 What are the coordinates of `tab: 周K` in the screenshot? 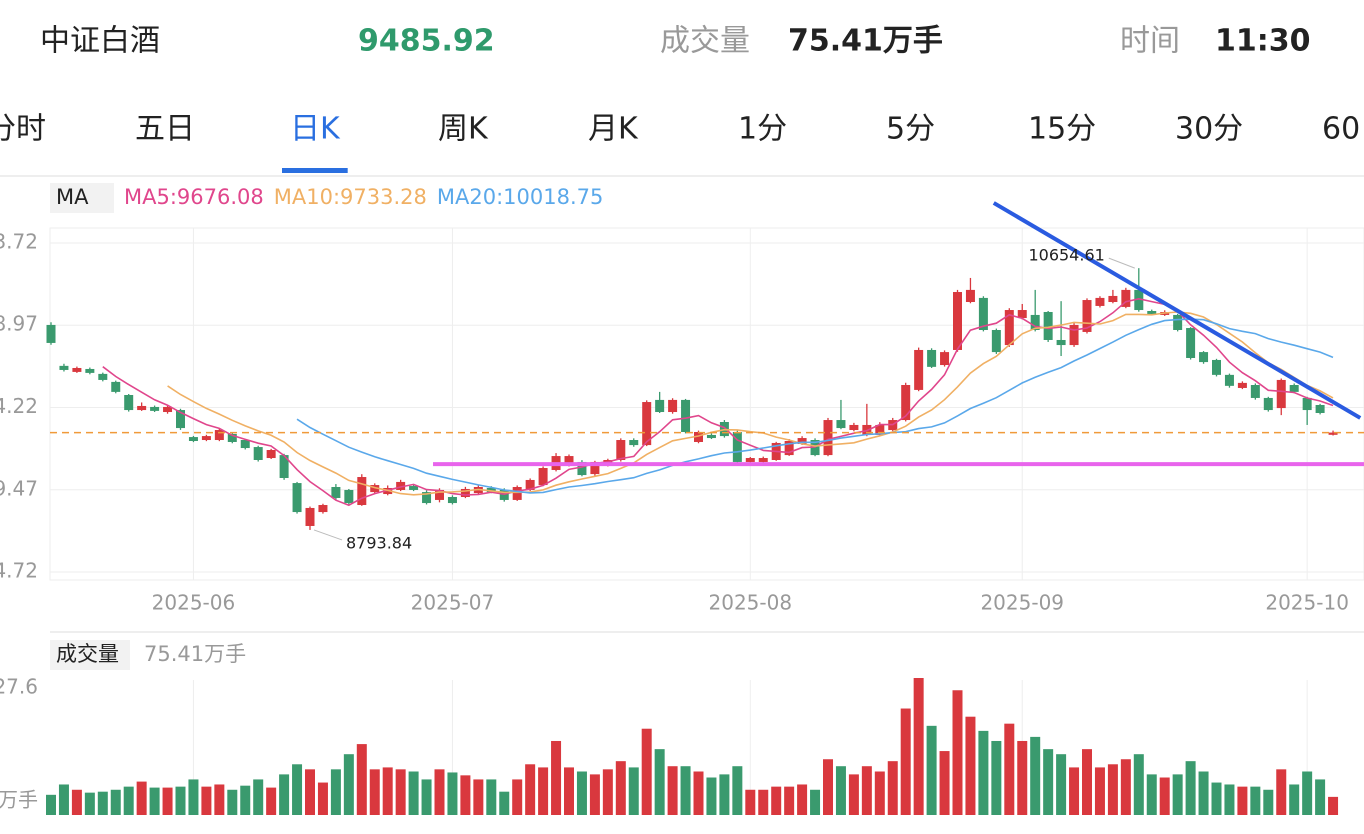 It's located at (463, 129).